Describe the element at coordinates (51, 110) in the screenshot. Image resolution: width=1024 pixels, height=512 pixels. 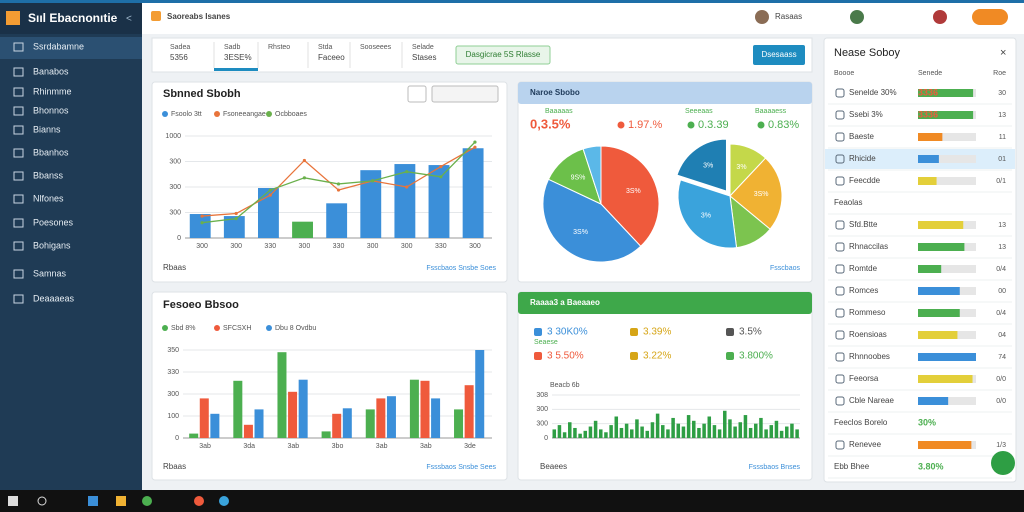
I see `menu-item: Bhonnos` at that location.